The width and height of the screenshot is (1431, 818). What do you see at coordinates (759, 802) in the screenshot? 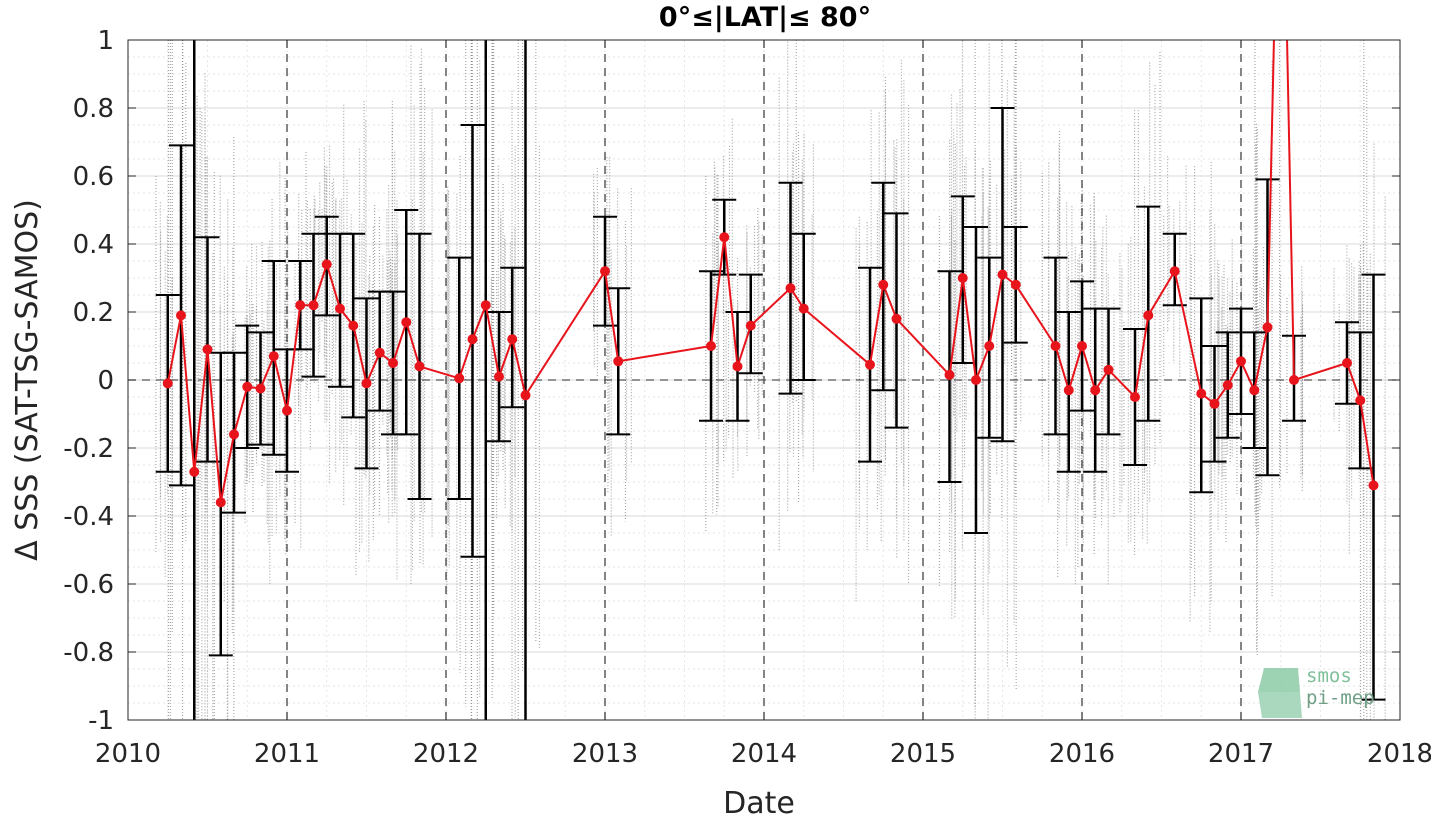
I see `x-axis-label: Date` at bounding box center [759, 802].